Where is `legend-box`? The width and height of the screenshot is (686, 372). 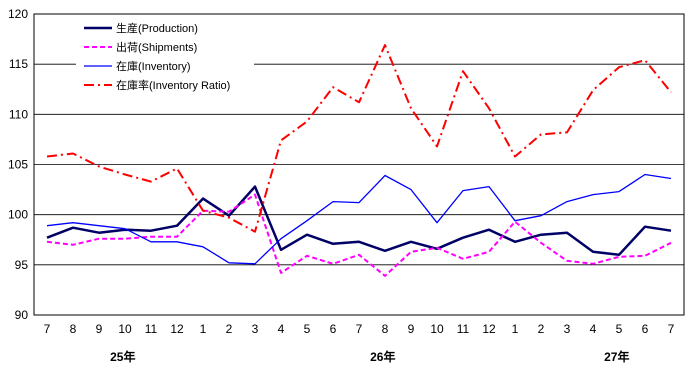 legend-box is located at coordinates (165, 56).